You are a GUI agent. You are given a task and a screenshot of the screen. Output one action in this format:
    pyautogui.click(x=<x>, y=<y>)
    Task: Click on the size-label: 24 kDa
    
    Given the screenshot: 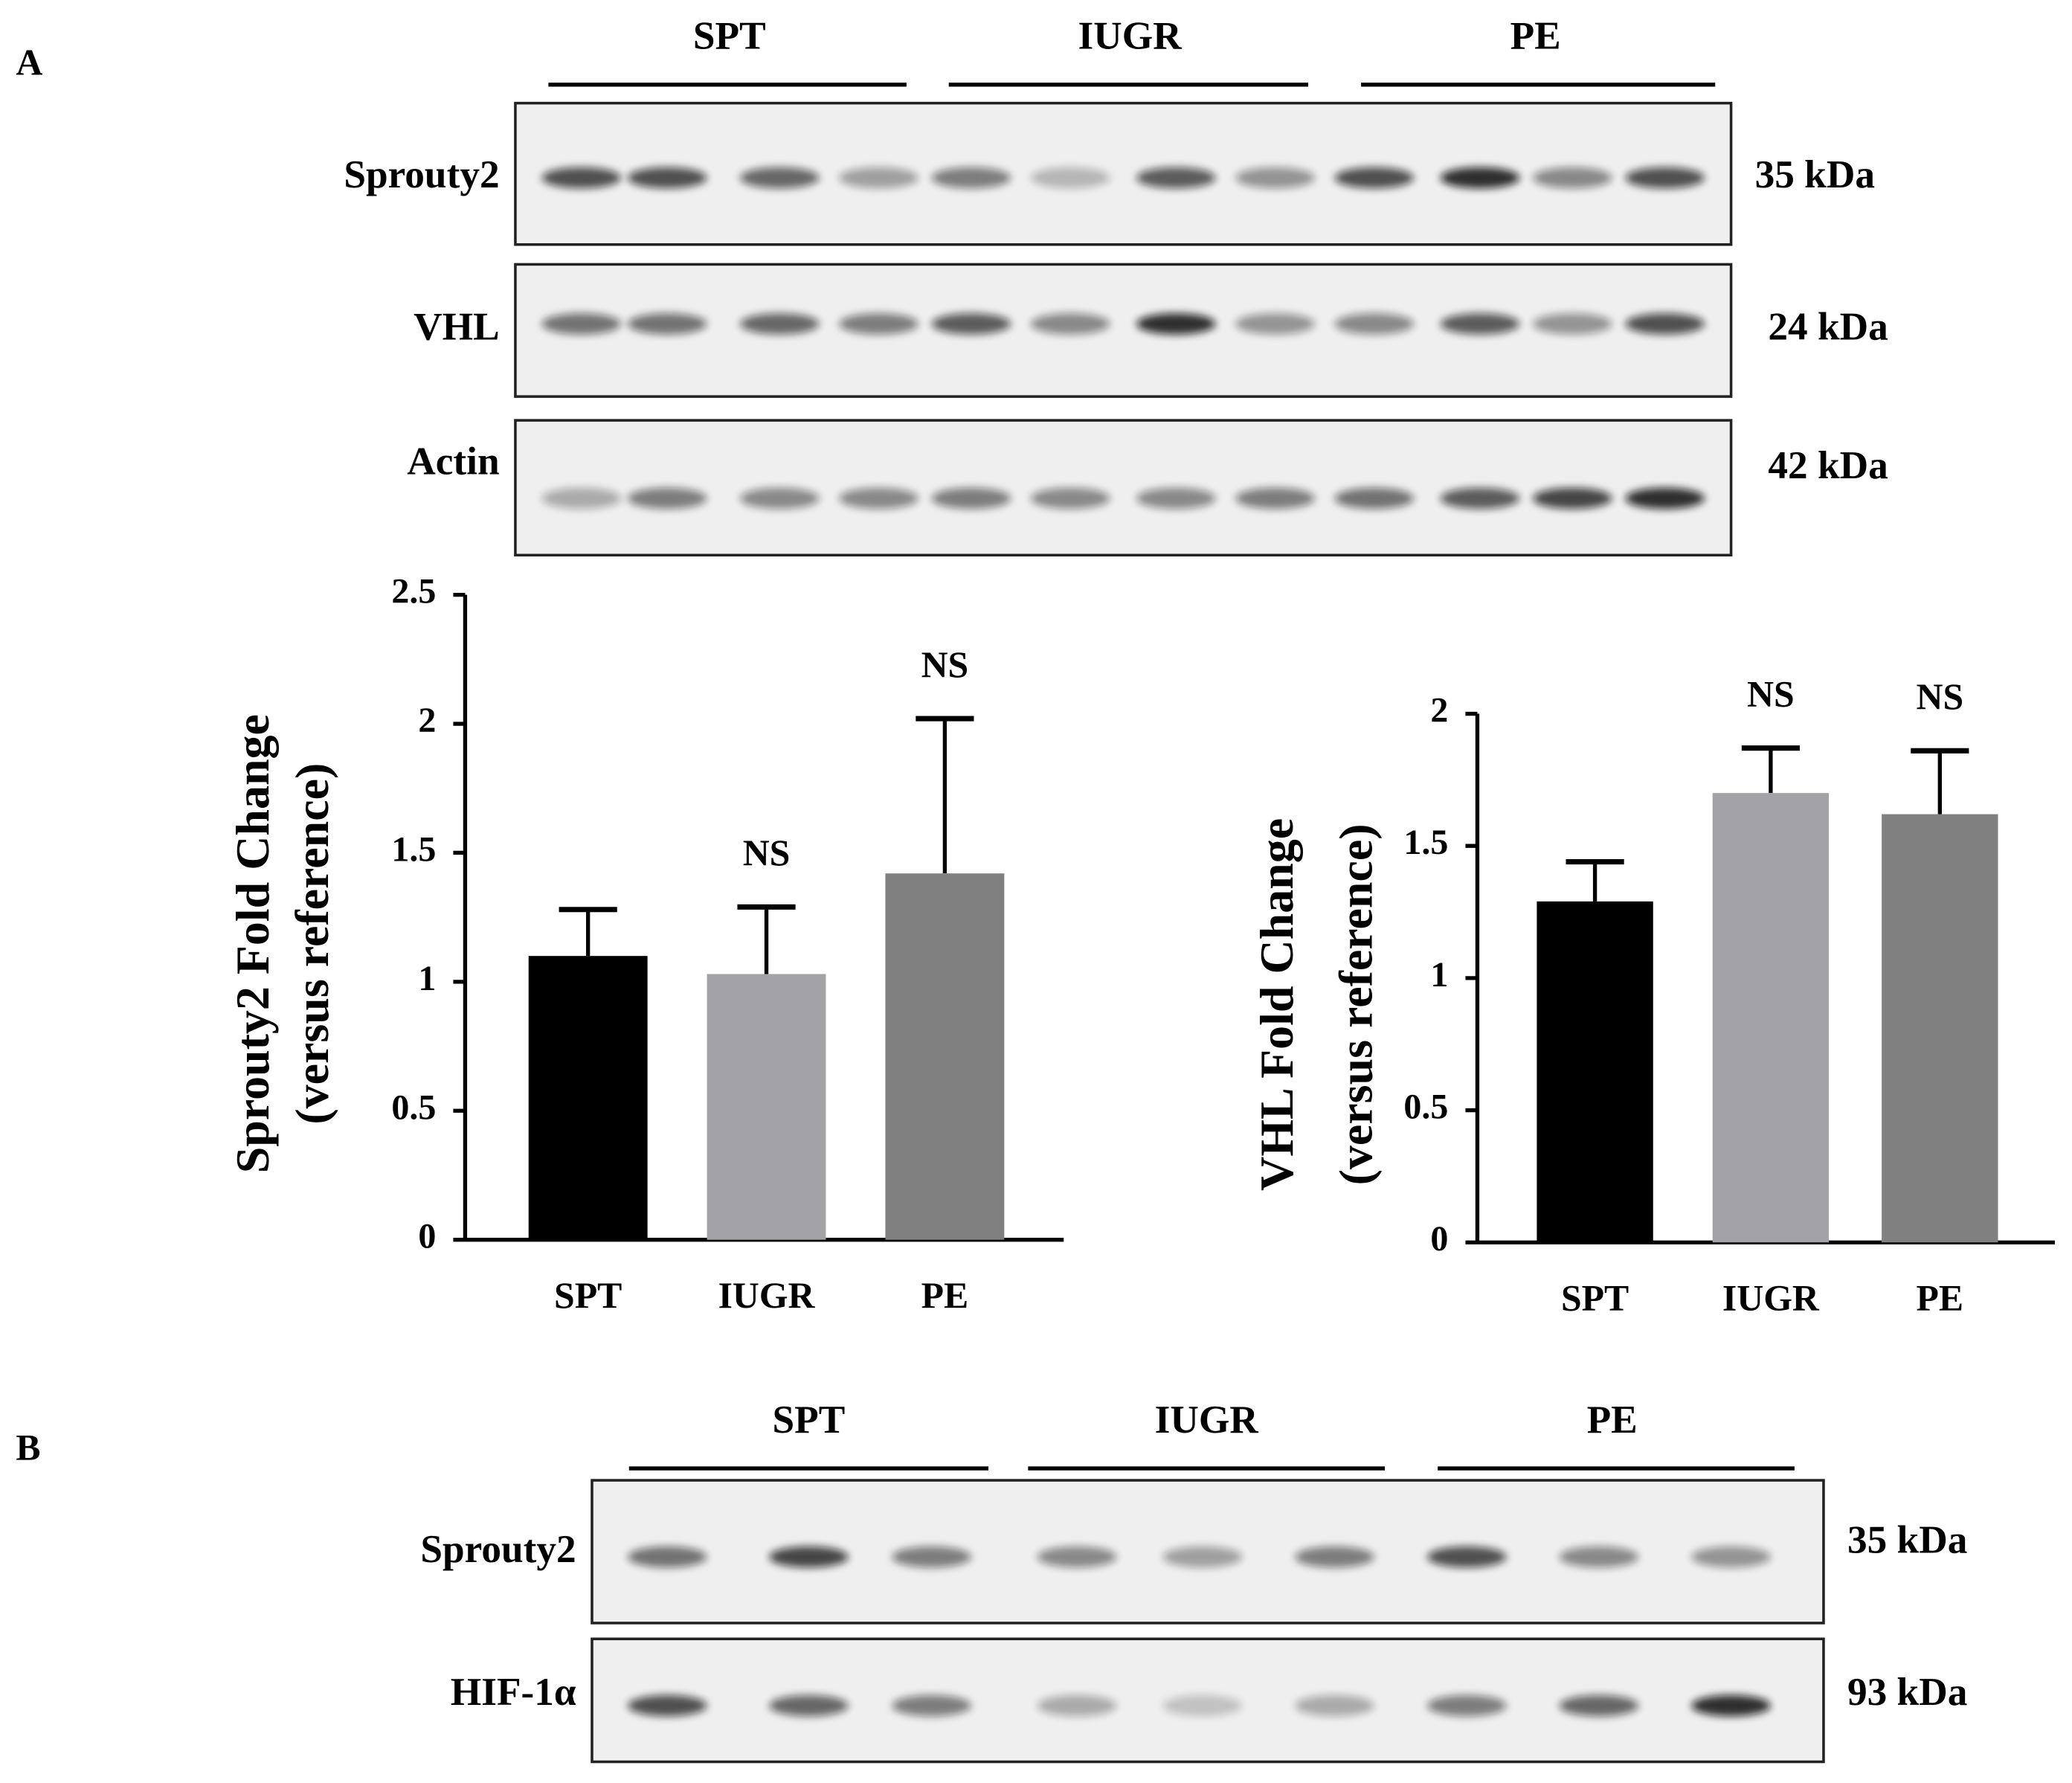 What is the action you would take?
    pyautogui.click(x=1828, y=326)
    